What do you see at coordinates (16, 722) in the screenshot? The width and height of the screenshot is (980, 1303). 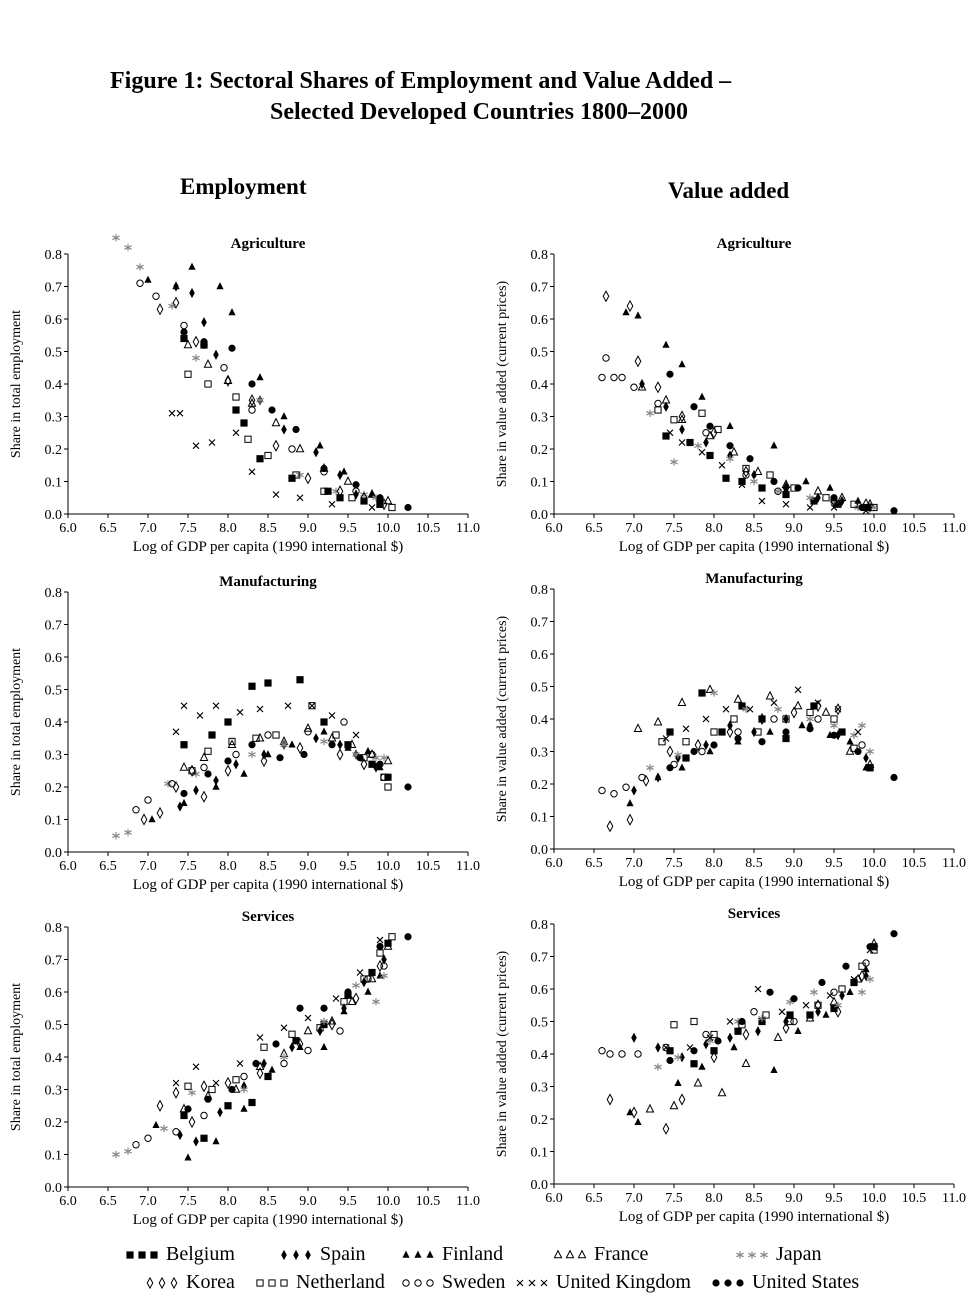 I see `y-axis-label: Share in total employment` at bounding box center [16, 722].